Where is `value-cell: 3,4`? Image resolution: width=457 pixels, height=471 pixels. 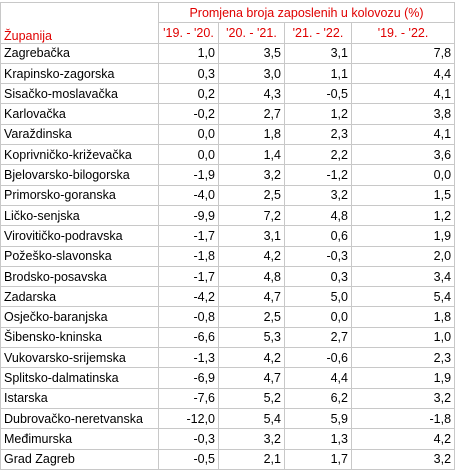
value-cell: 3,4 is located at coordinates (403, 276).